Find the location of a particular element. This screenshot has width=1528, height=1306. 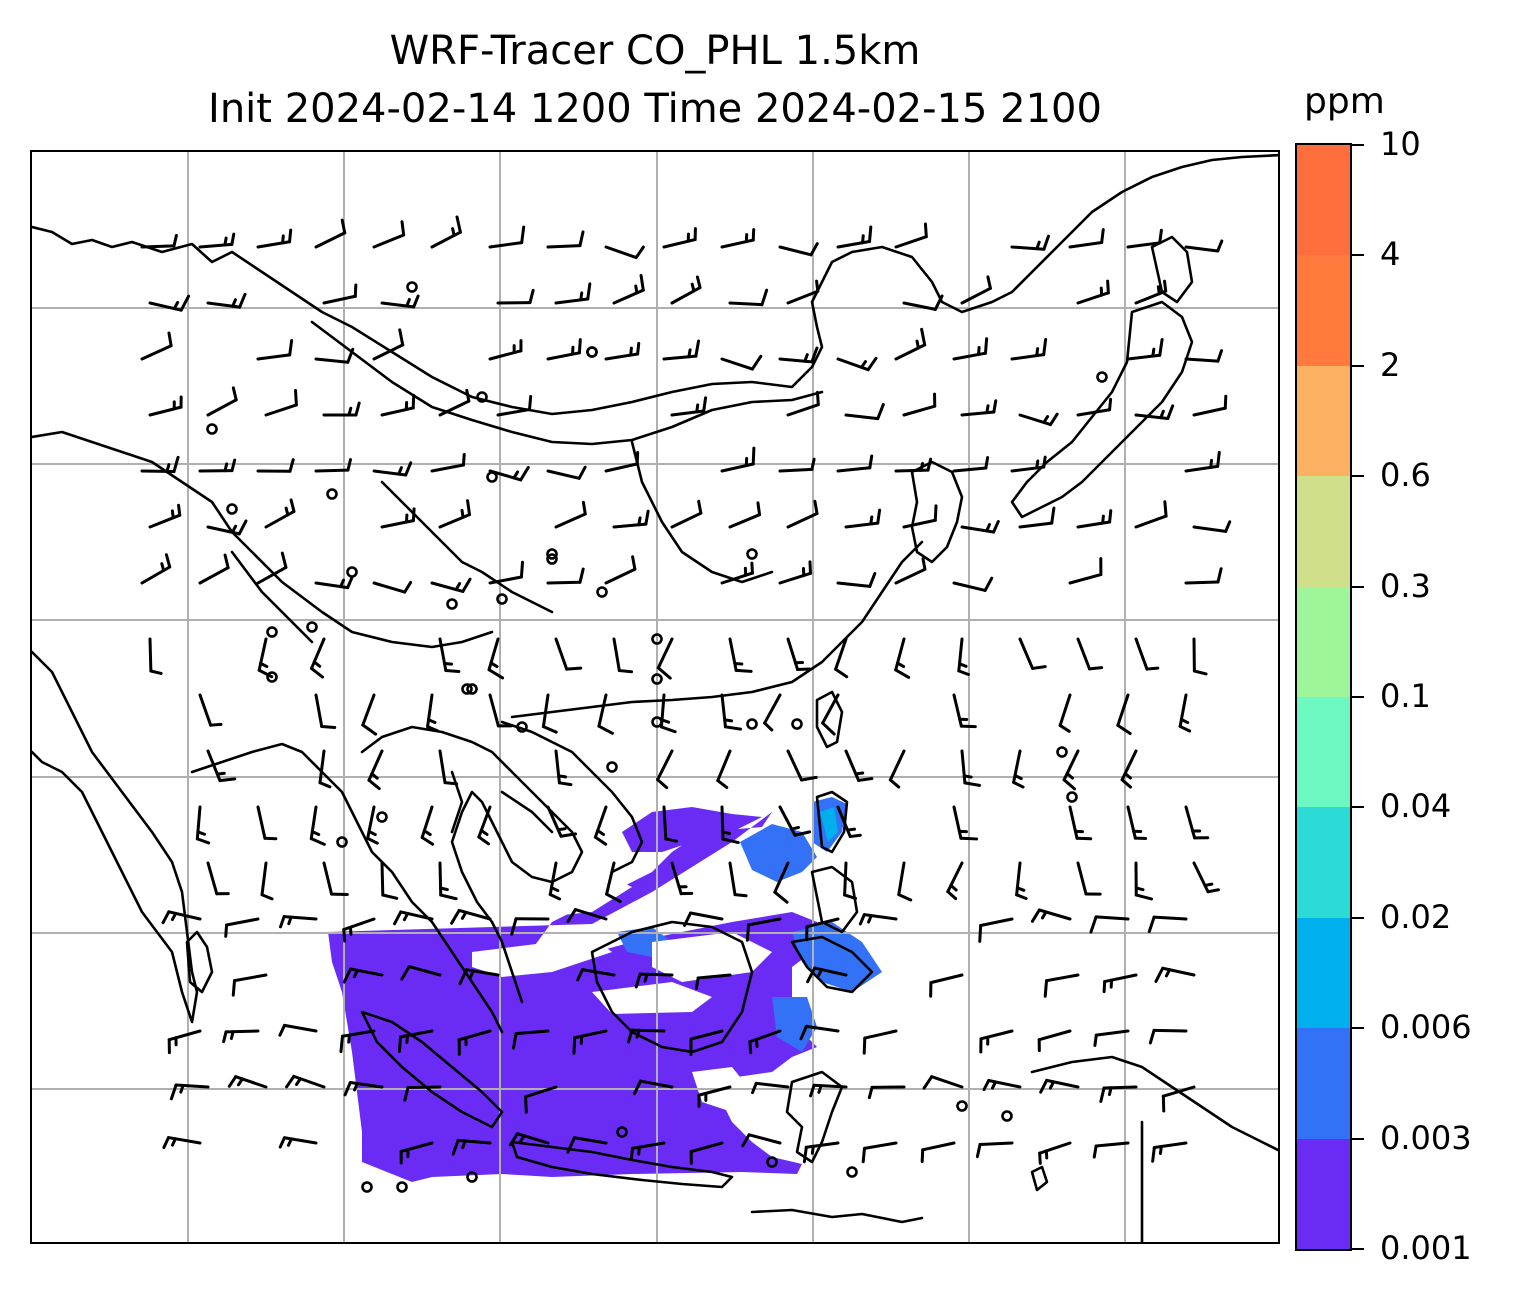

colorbar-tick is located at coordinates (1358, 1138).